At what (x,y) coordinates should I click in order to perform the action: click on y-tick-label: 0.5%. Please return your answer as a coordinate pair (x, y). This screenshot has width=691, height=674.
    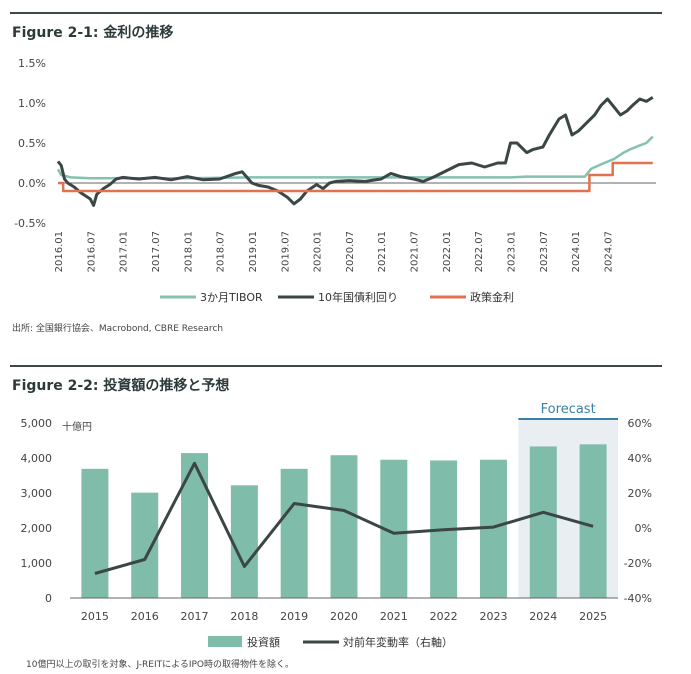
    Looking at the image, I should click on (32, 143).